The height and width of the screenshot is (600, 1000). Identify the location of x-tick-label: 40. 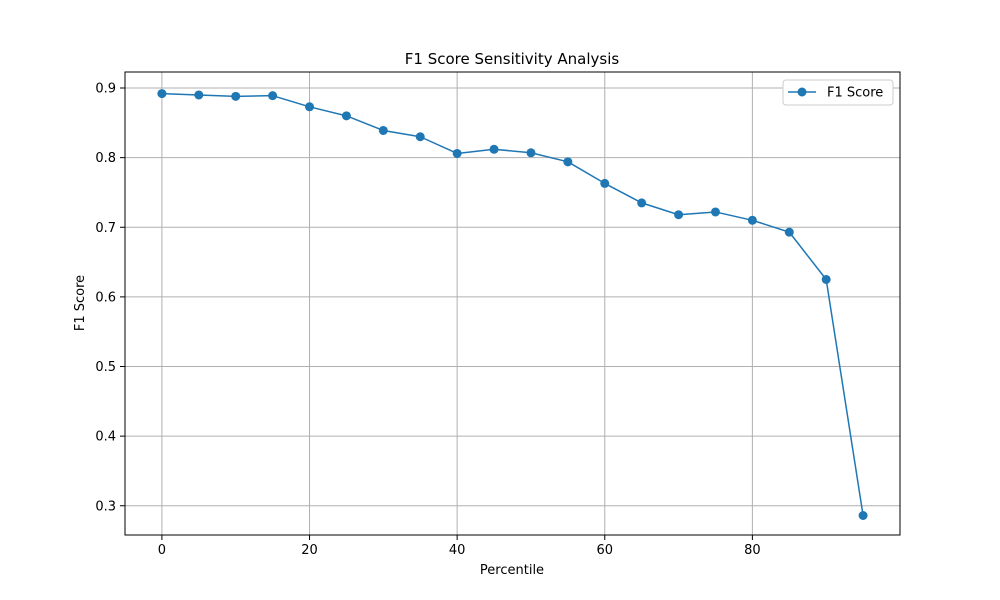
(457, 550).